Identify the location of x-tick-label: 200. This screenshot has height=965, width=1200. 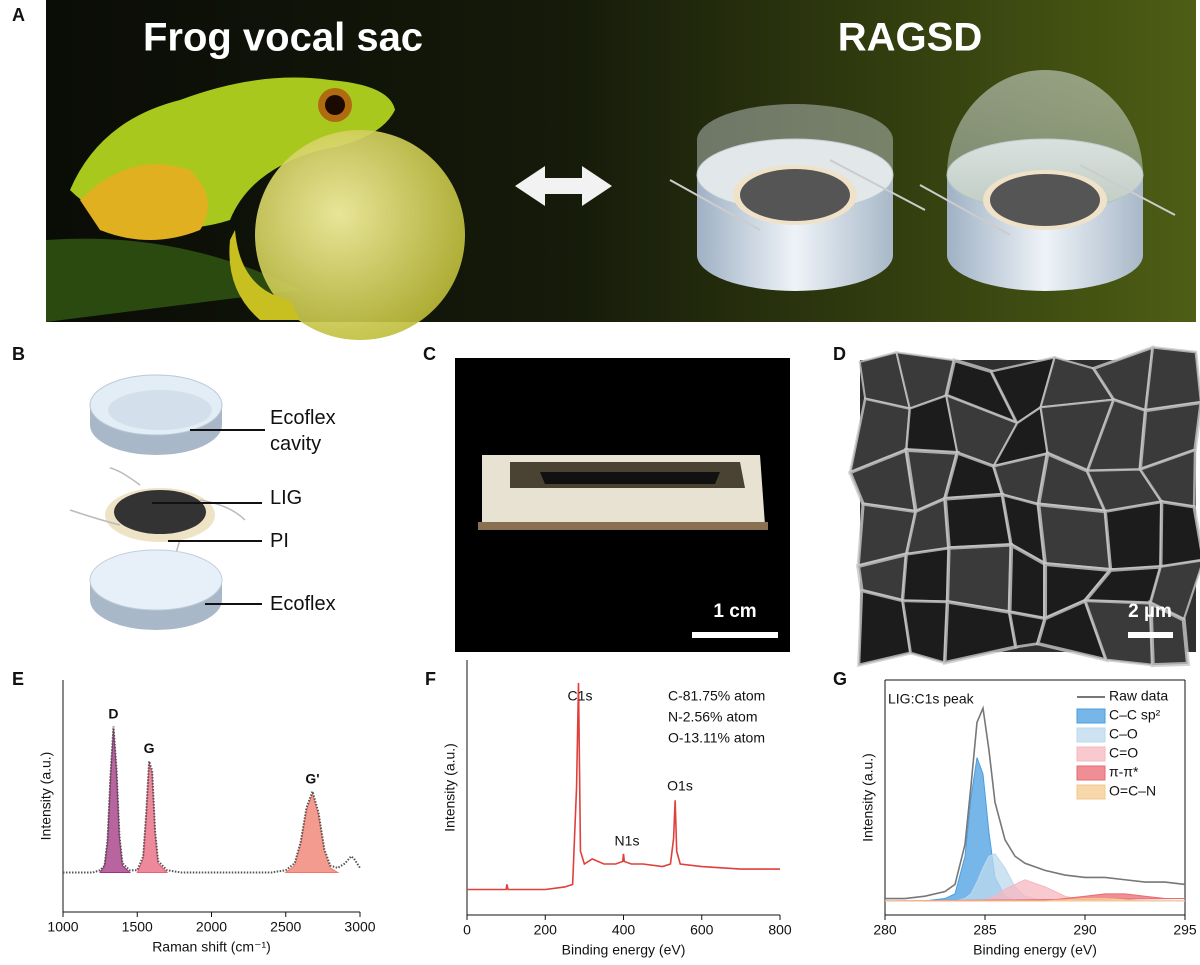
(546, 930).